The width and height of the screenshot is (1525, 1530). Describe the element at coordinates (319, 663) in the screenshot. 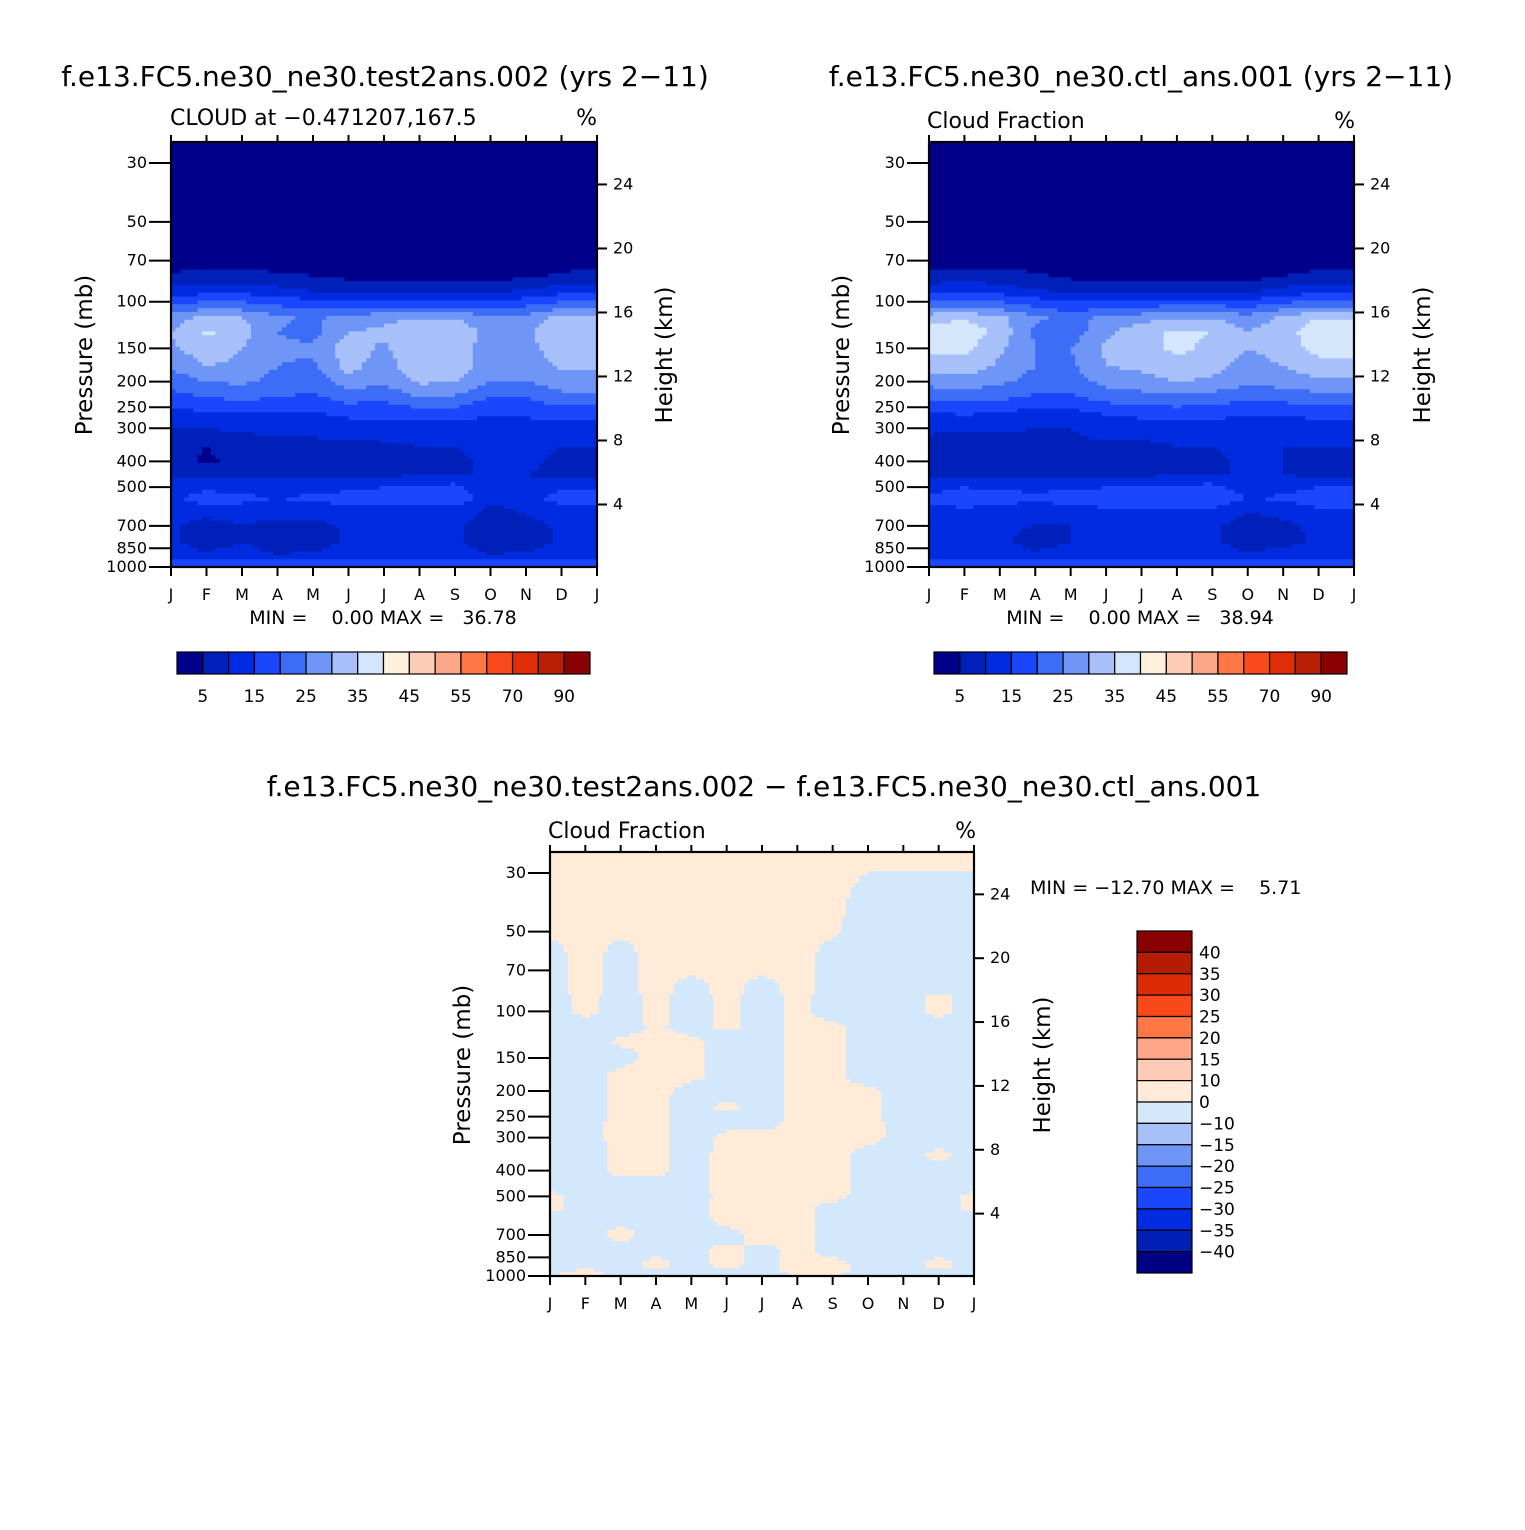

I see `panel-test-colorbar-swatch` at that location.